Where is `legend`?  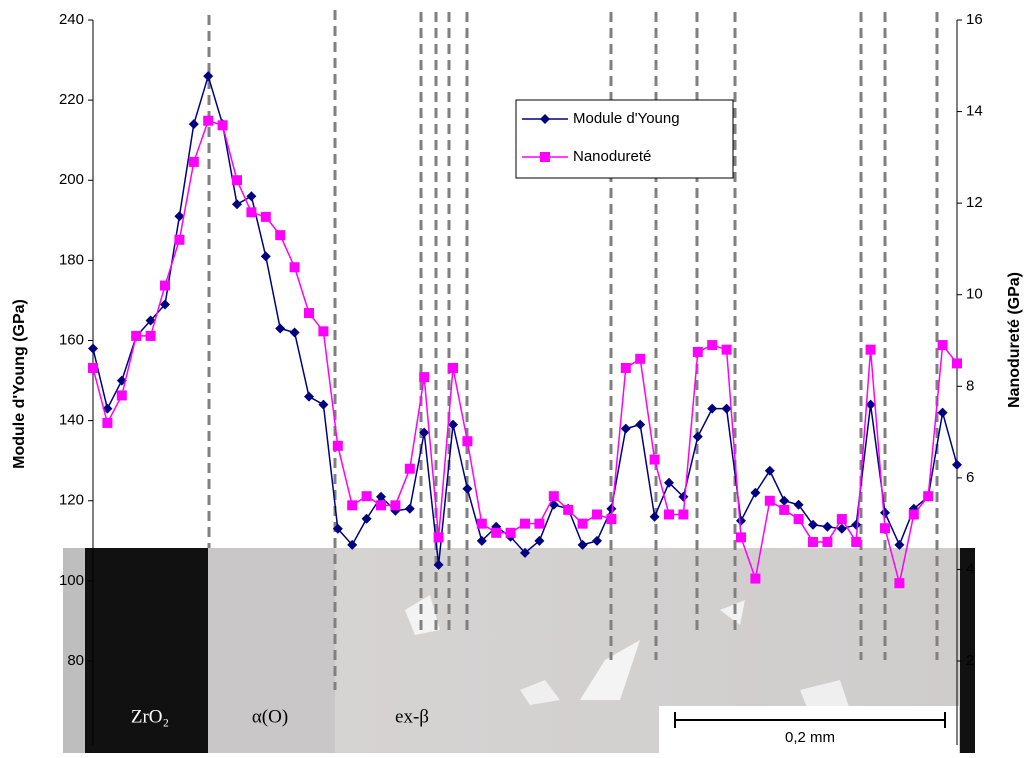
legend is located at coordinates (624, 139).